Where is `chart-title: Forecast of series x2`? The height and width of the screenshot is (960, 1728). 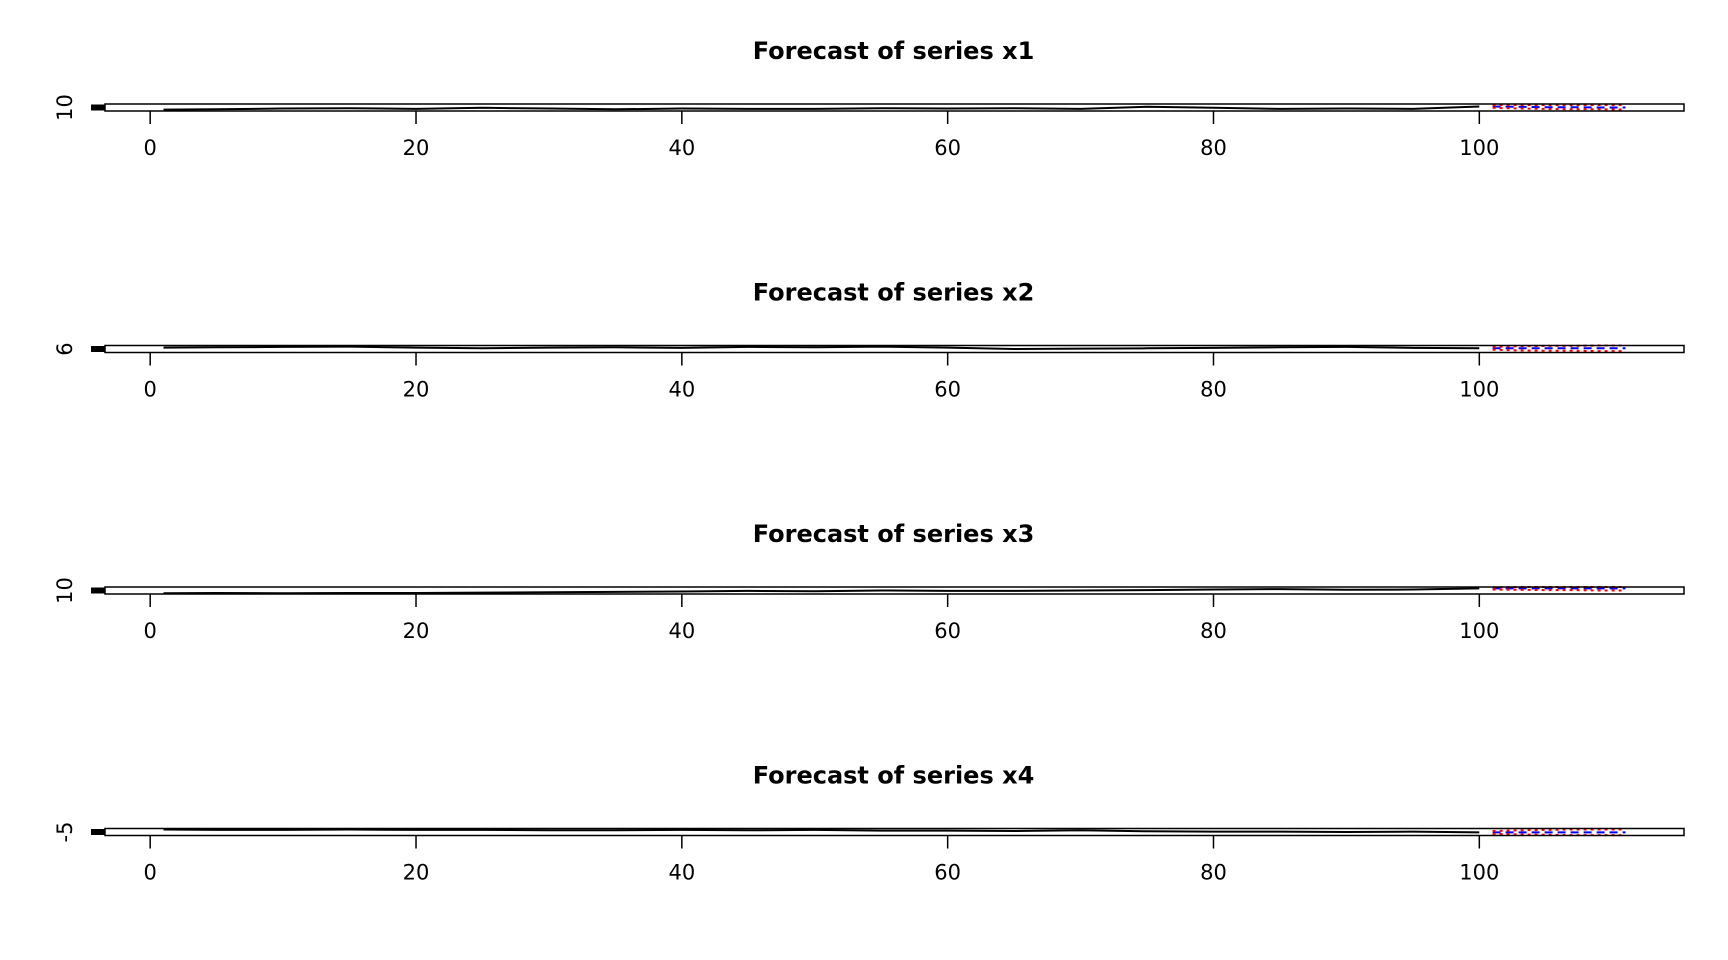
chart-title: Forecast of series x2 is located at coordinates (894, 293).